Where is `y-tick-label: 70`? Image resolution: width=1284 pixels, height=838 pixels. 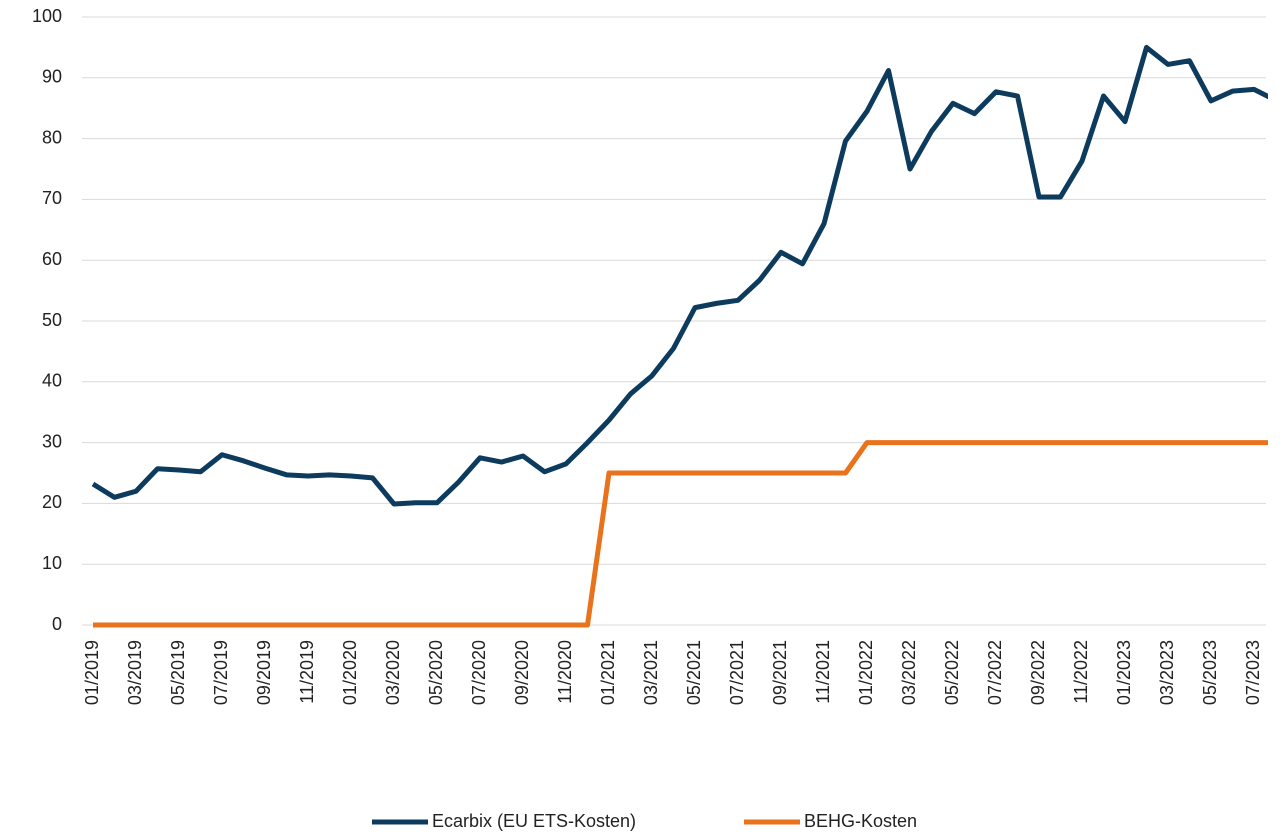 y-tick-label: 70 is located at coordinates (52, 198).